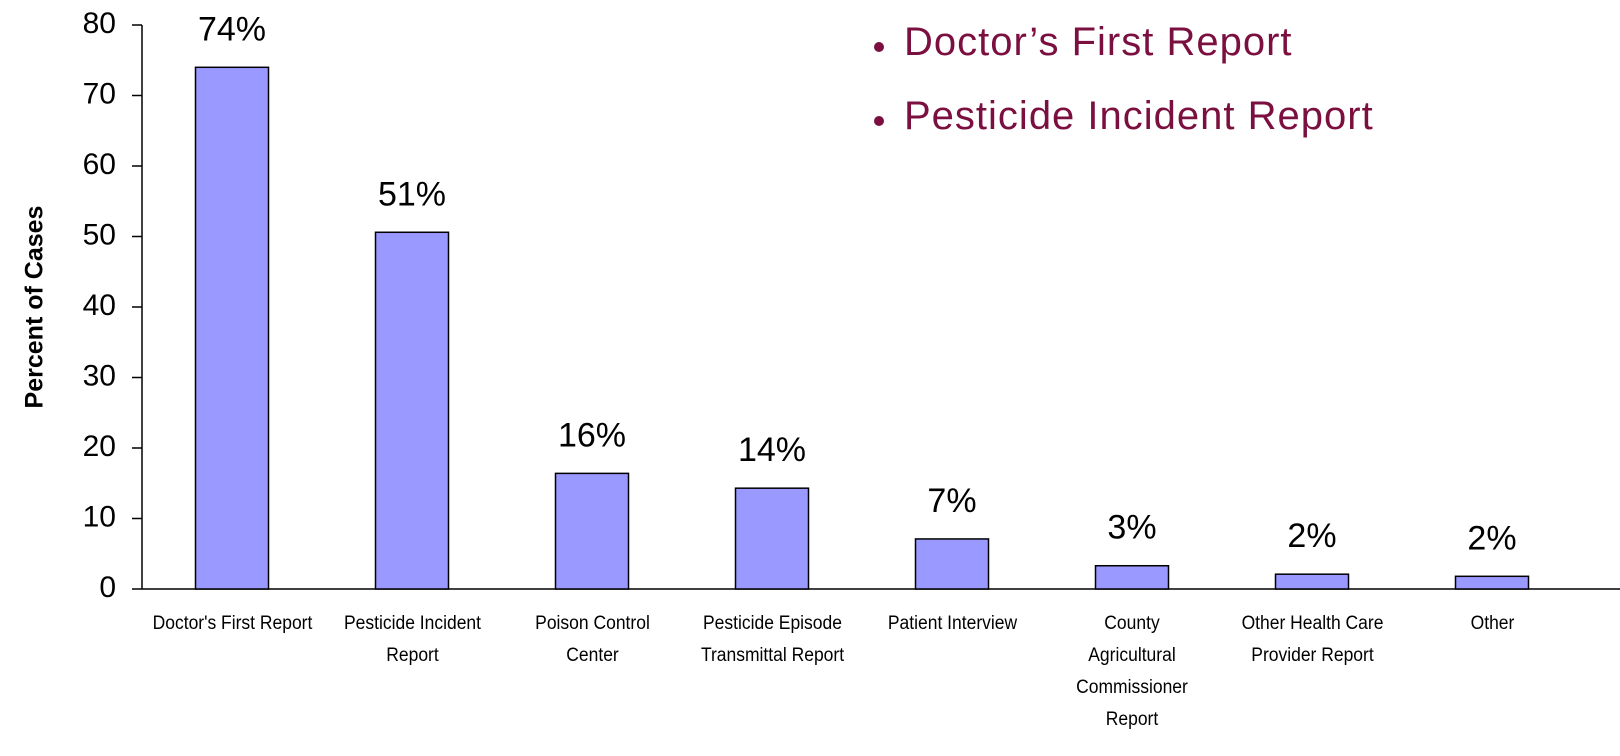  What do you see at coordinates (99, 93) in the screenshot?
I see `y-tick-label: 70` at bounding box center [99, 93].